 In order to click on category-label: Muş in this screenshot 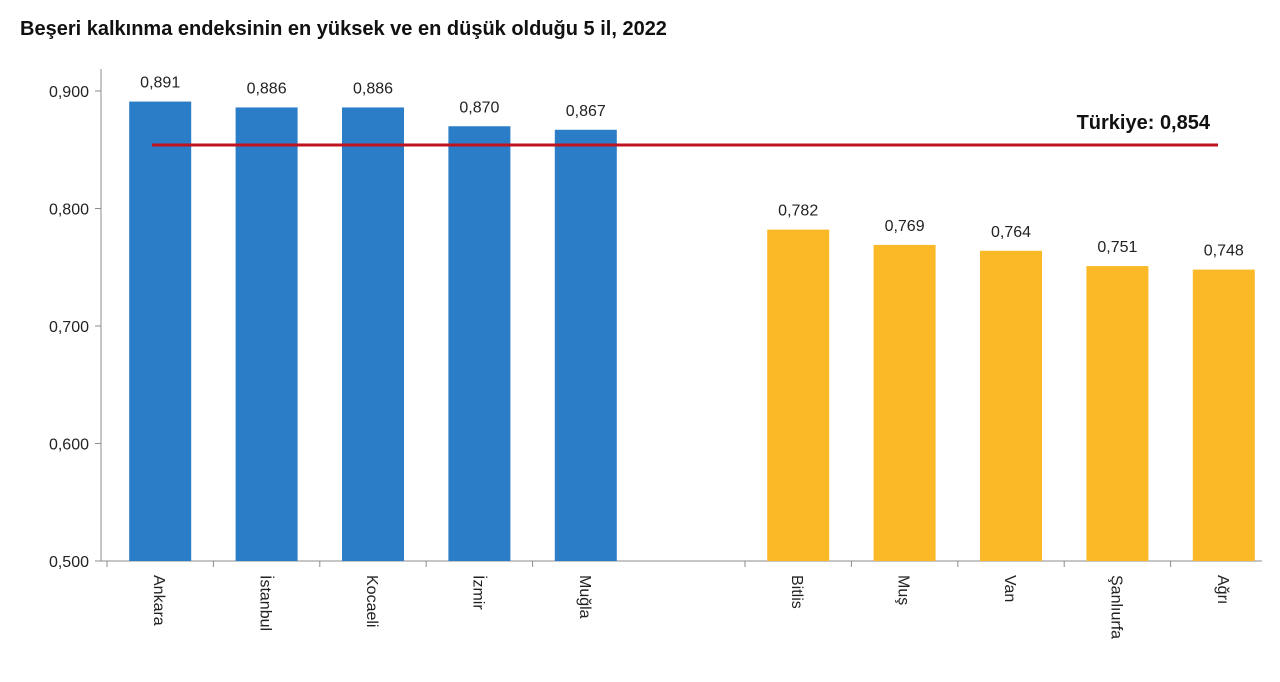, I will do `click(903, 590)`.